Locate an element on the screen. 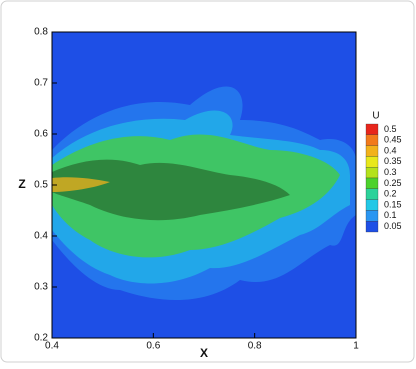 This screenshot has height=369, width=416. x-tick-label: 0.6 is located at coordinates (153, 346).